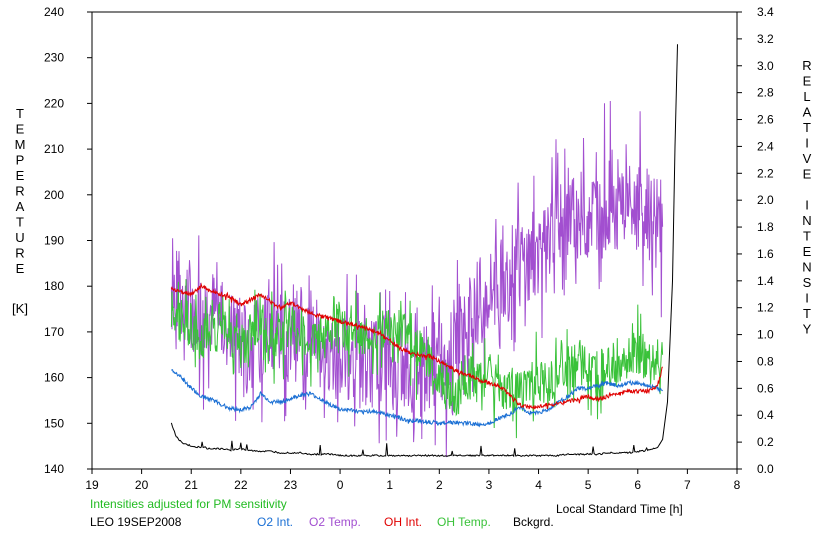 This screenshot has width=828, height=535. I want to click on y-right-tick-label: 2.4, so click(765, 146).